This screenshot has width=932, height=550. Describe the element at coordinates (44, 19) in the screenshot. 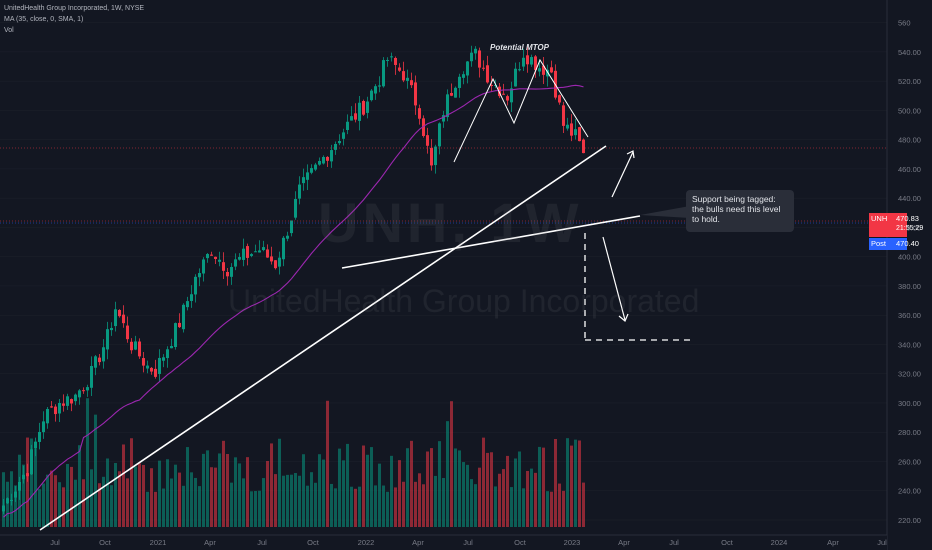

I see `legend-ma: MA (35, close, 0, SMA, 1)` at that location.